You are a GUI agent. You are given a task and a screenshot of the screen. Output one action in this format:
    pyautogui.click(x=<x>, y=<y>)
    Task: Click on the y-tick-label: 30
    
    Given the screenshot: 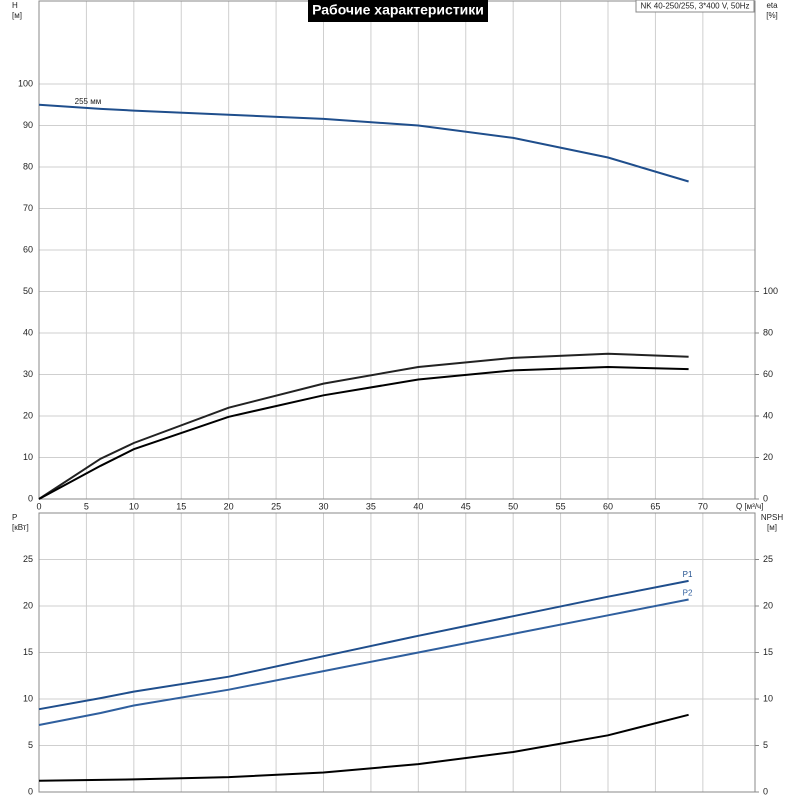 What is the action you would take?
    pyautogui.click(x=28, y=374)
    